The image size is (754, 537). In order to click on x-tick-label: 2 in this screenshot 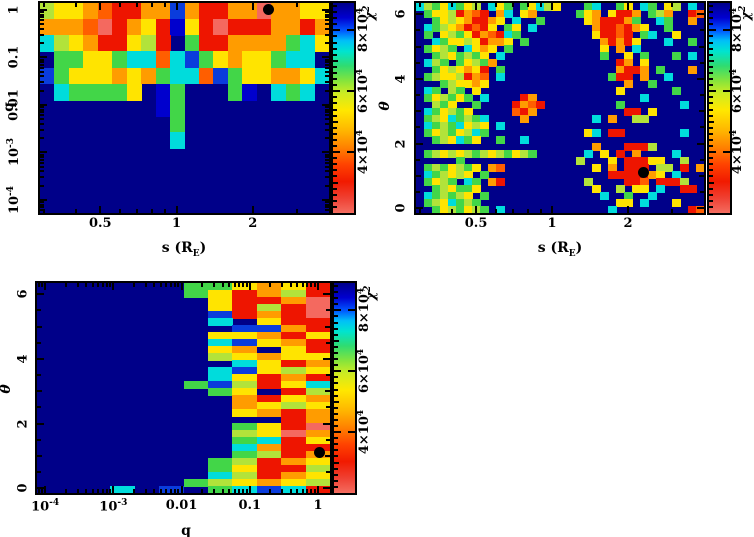, I will do `click(252, 223)`.